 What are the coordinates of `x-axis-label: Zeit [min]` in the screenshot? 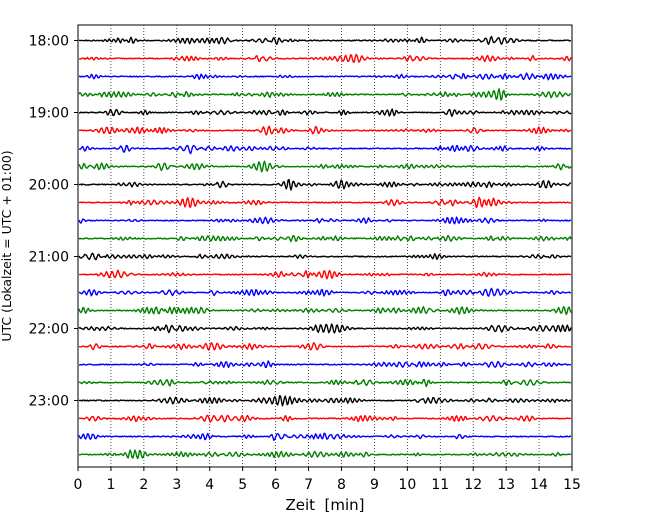 It's located at (324, 505).